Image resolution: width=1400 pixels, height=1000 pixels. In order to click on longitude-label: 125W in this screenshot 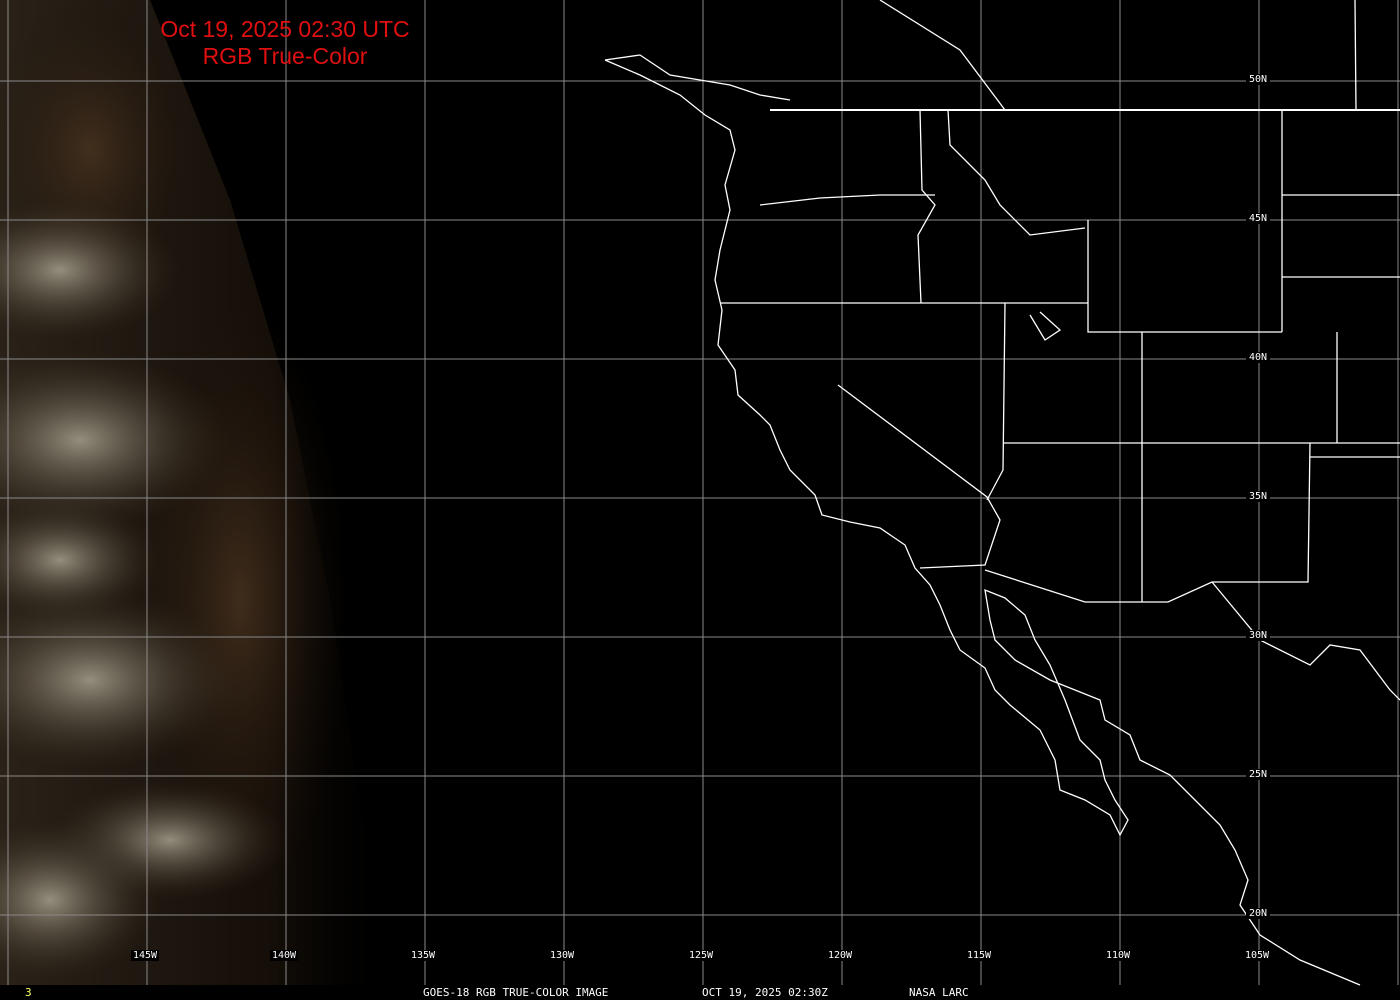, I will do `click(701, 955)`.